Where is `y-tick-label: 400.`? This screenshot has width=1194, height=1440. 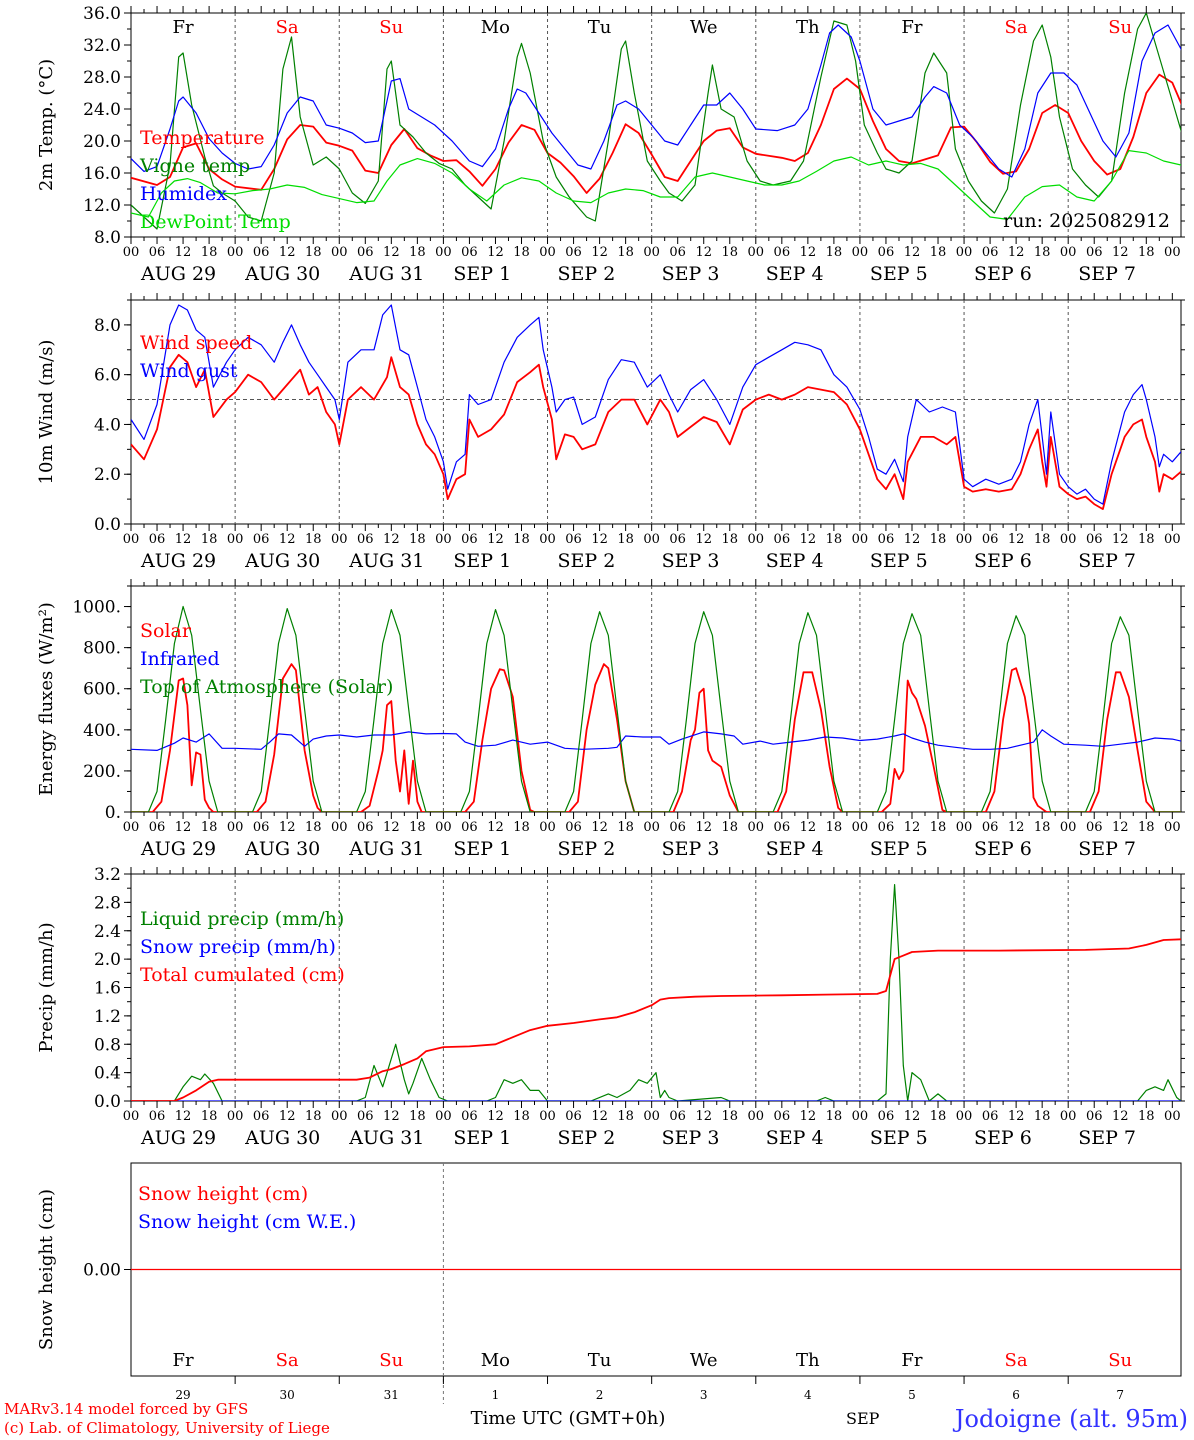 y-tick-label: 400. is located at coordinates (102, 731).